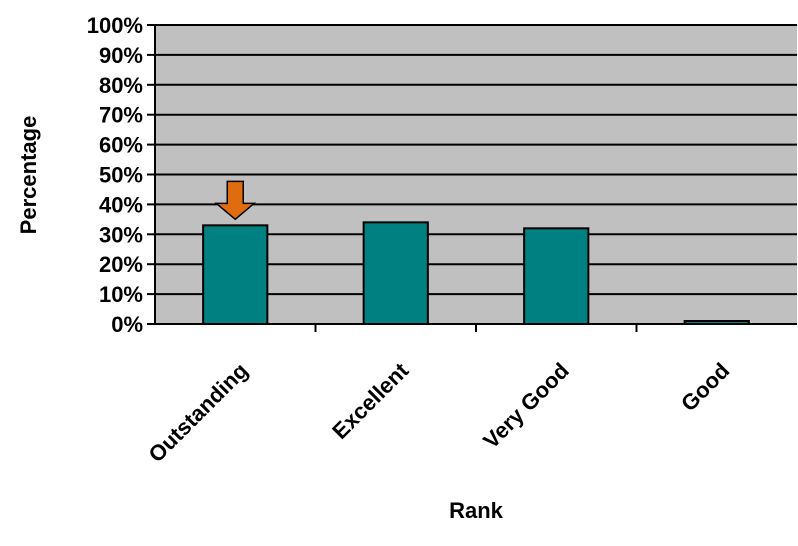 This screenshot has width=798, height=546. I want to click on x-category-label: Excellent, so click(370, 400).